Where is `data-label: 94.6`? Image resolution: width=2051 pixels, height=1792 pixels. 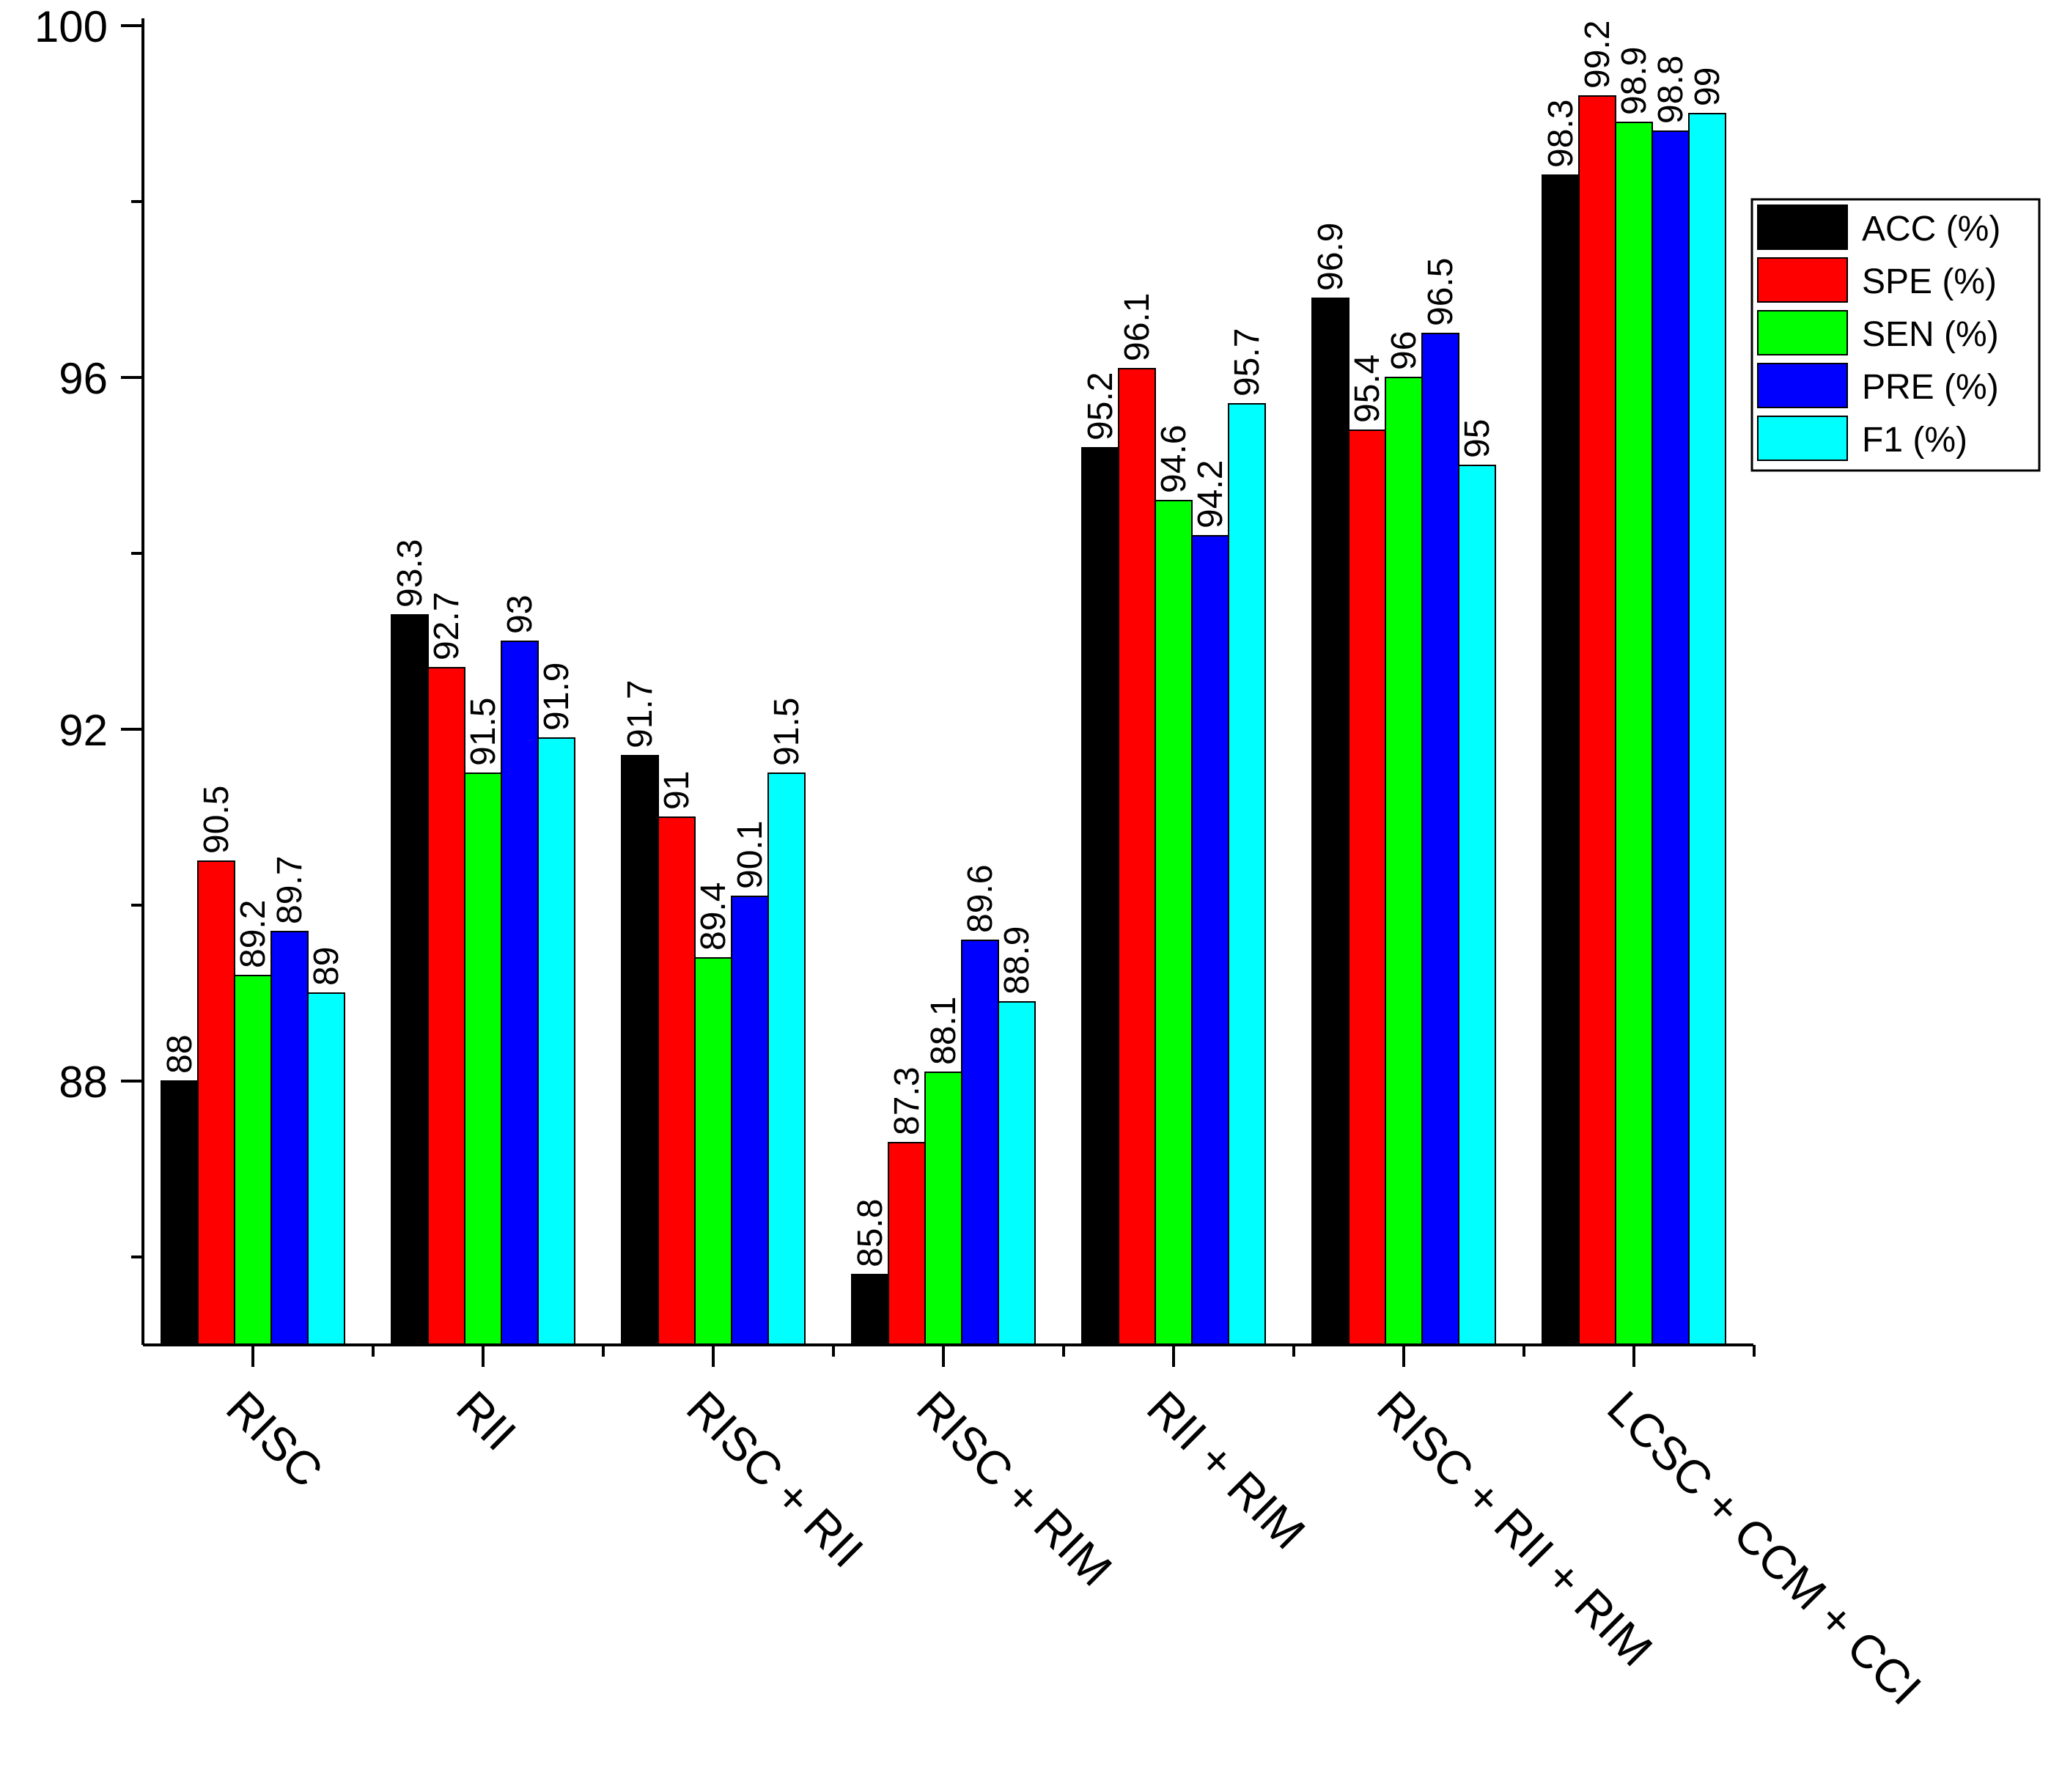
data-label: 94.6 is located at coordinates (1174, 459).